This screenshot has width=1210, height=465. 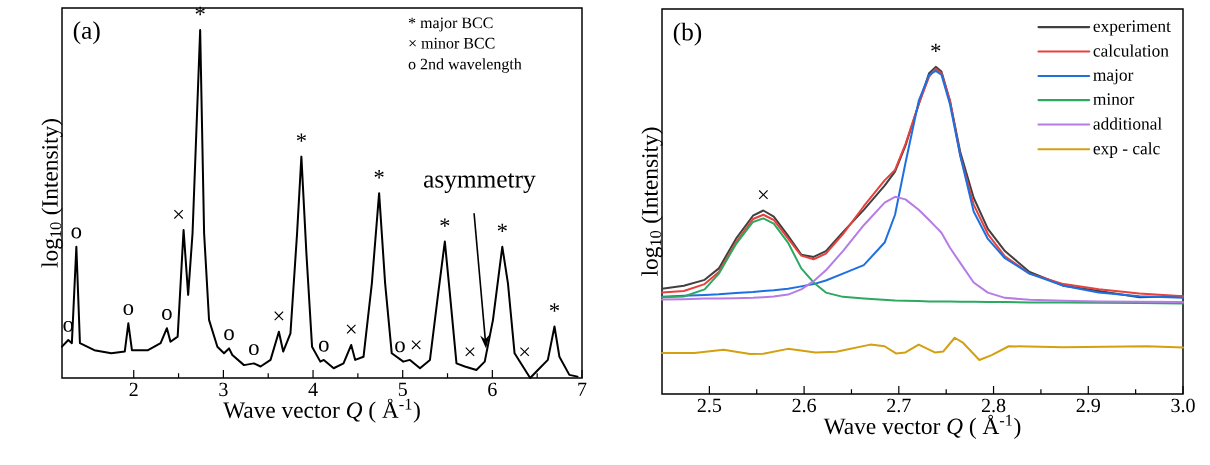 I want to click on legend-label: major, so click(x=1113, y=77).